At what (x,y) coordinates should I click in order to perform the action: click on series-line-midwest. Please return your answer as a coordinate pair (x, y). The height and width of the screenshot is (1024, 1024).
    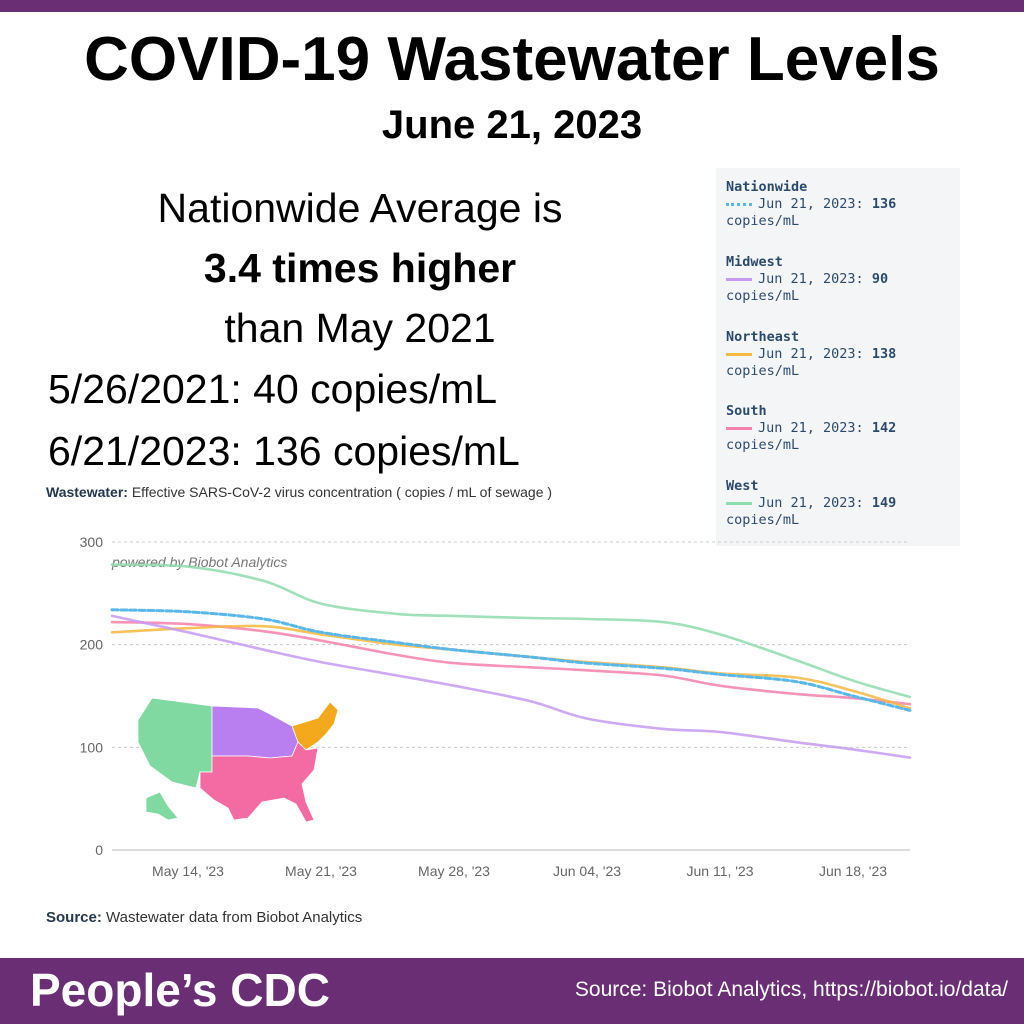
    Looking at the image, I should click on (511, 686).